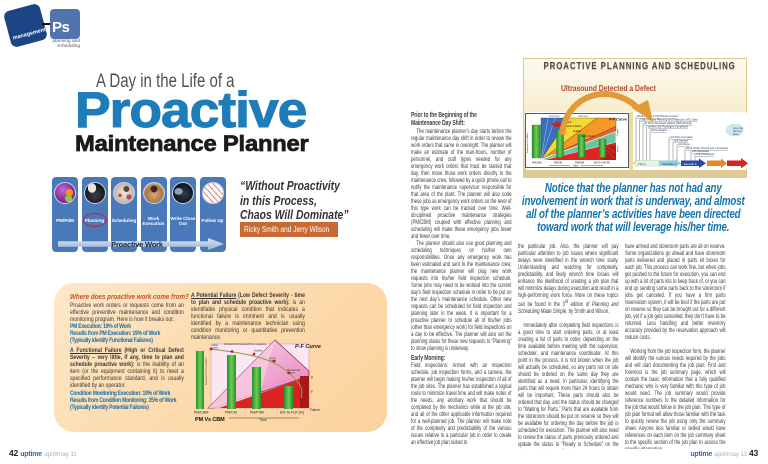 This screenshot has height=464, width=768. What do you see at coordinates (272, 358) in the screenshot?
I see `svg-text: Hot to` at bounding box center [272, 358].